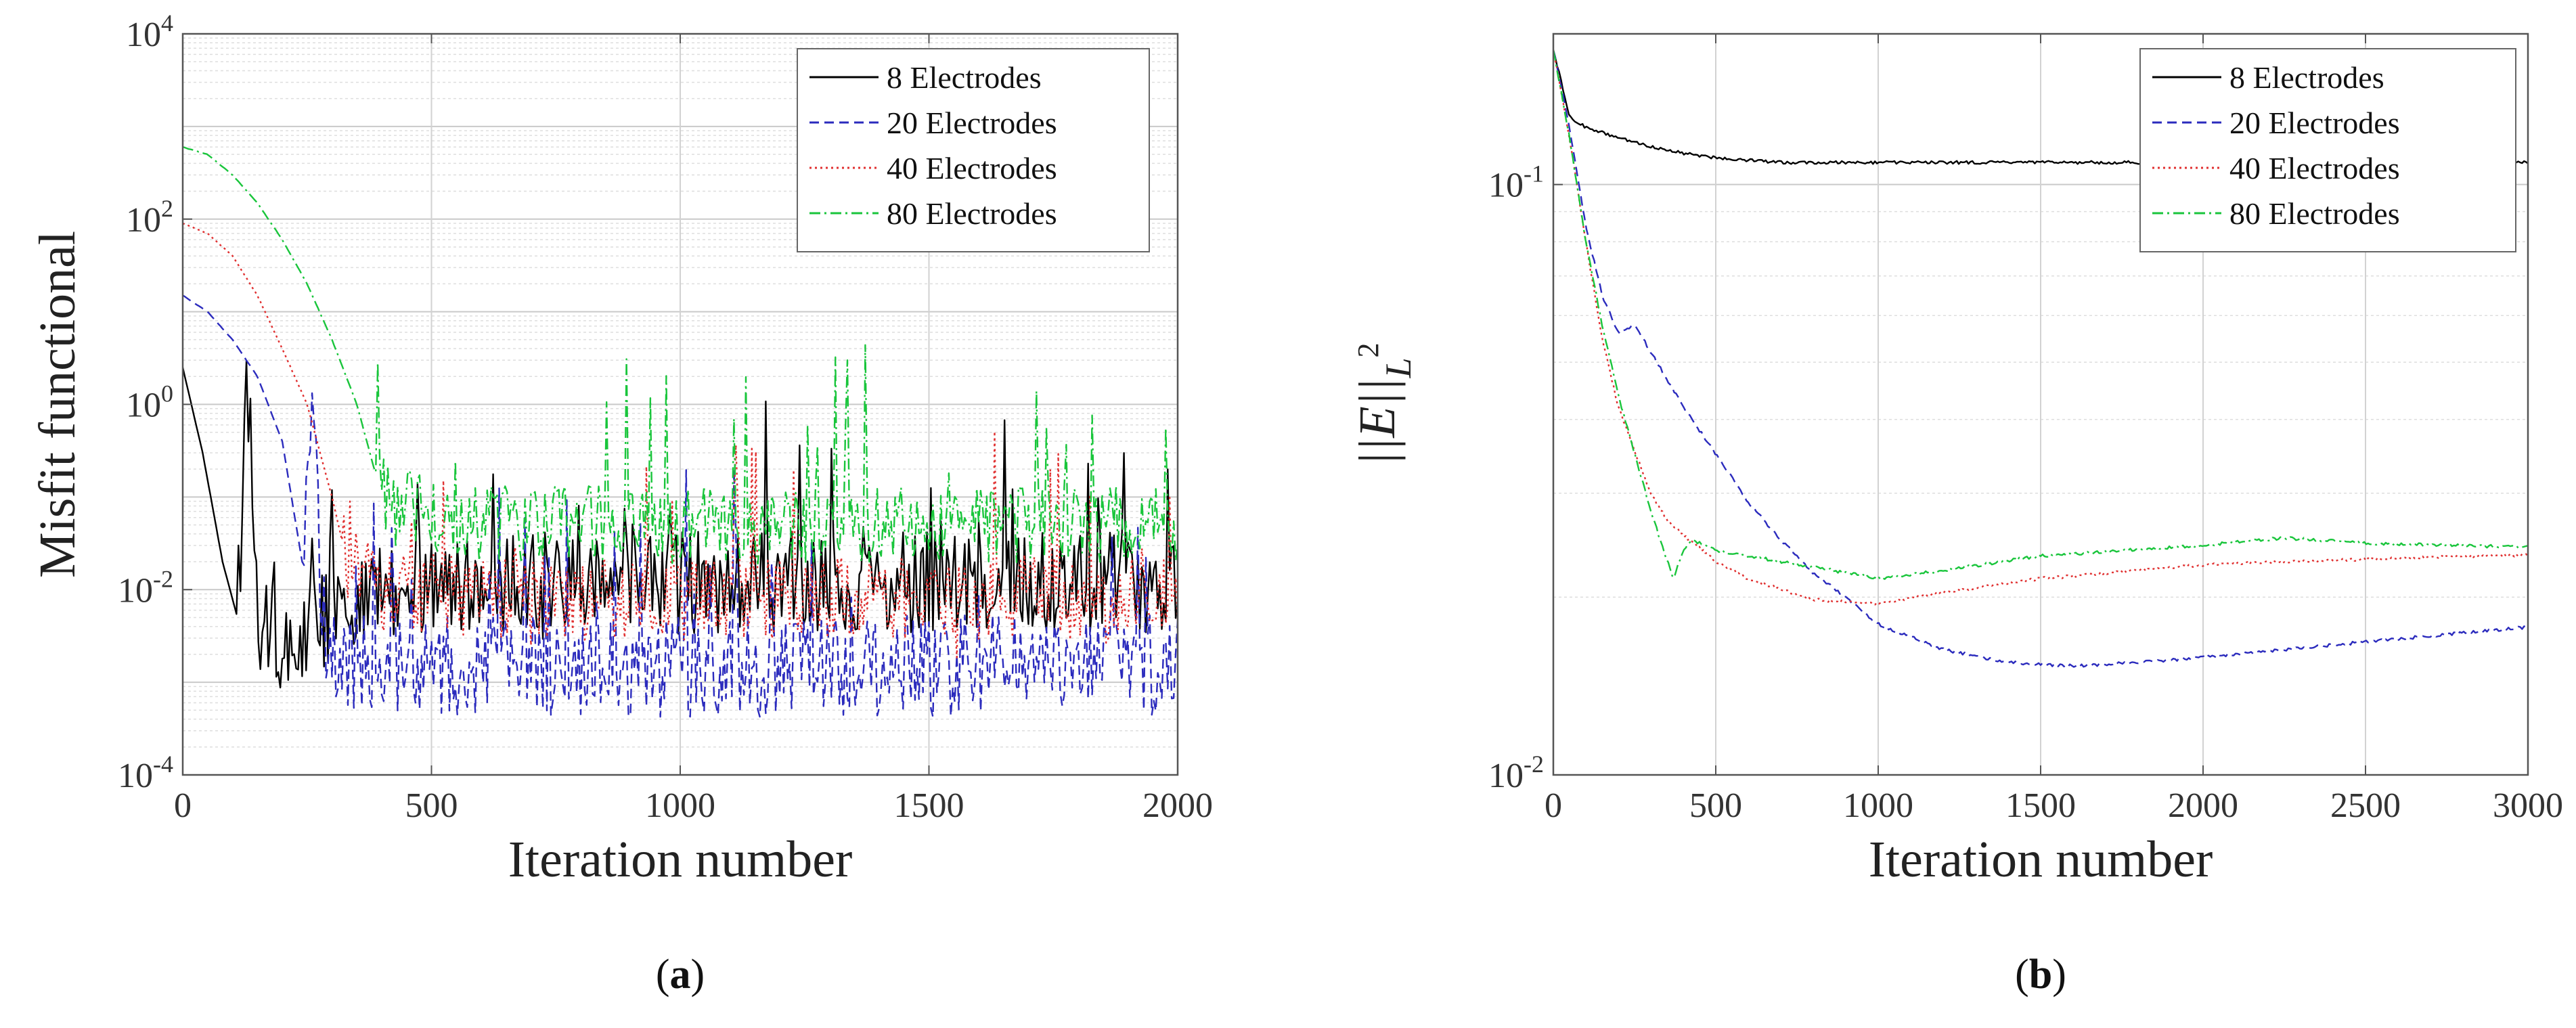  What do you see at coordinates (680, 975) in the screenshot?
I see `panel-caption: (a)` at bounding box center [680, 975].